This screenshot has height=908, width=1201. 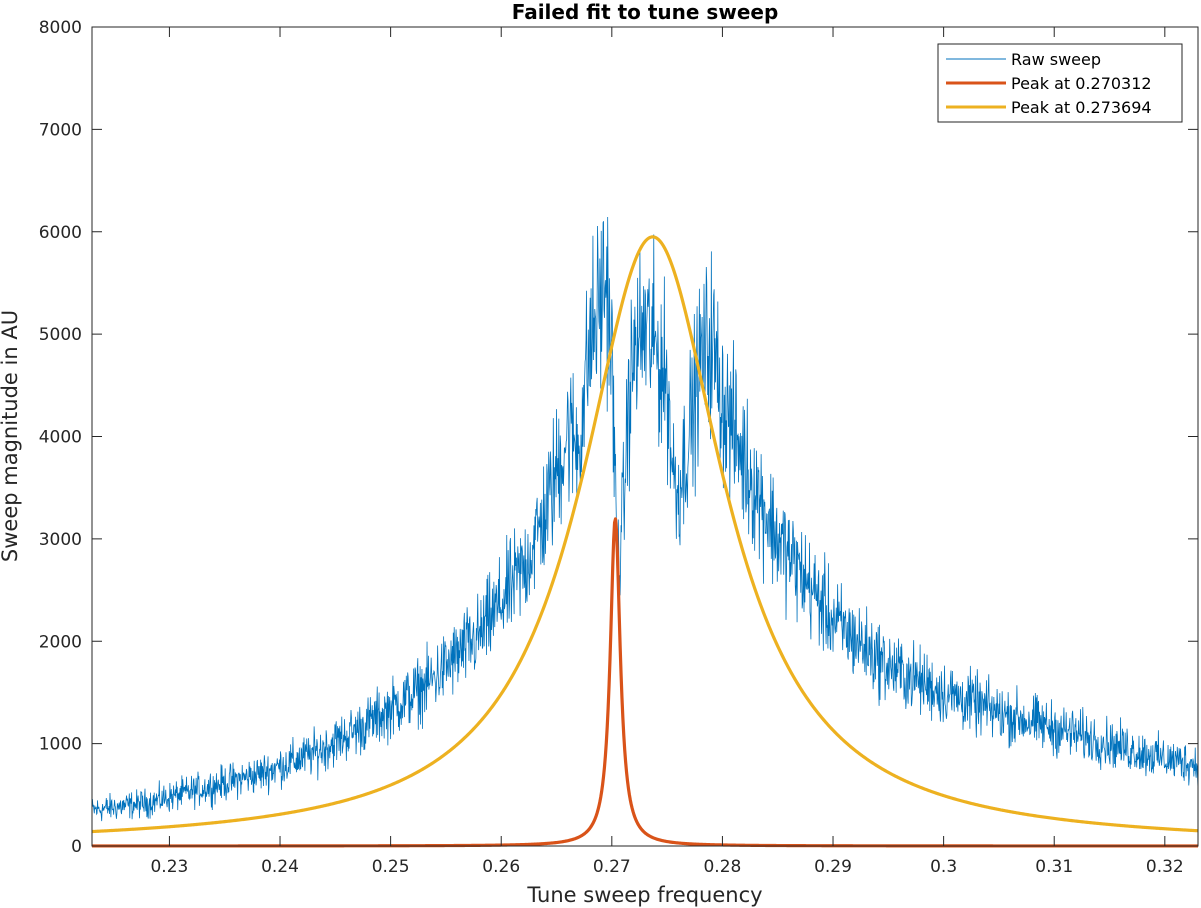 I want to click on x-tick-label: 0.24, so click(x=280, y=867).